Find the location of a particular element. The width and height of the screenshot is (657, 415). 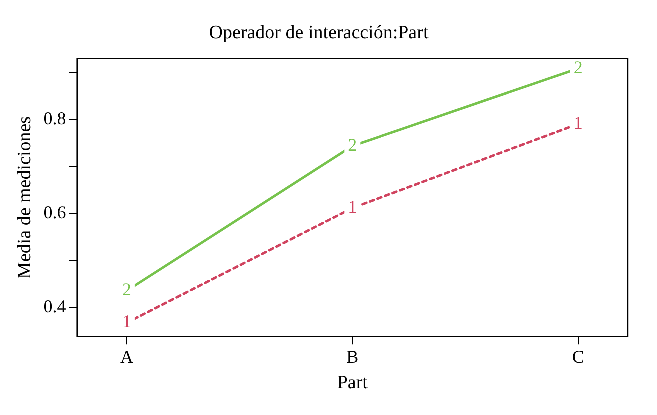

x-tick-label: A is located at coordinates (127, 357).